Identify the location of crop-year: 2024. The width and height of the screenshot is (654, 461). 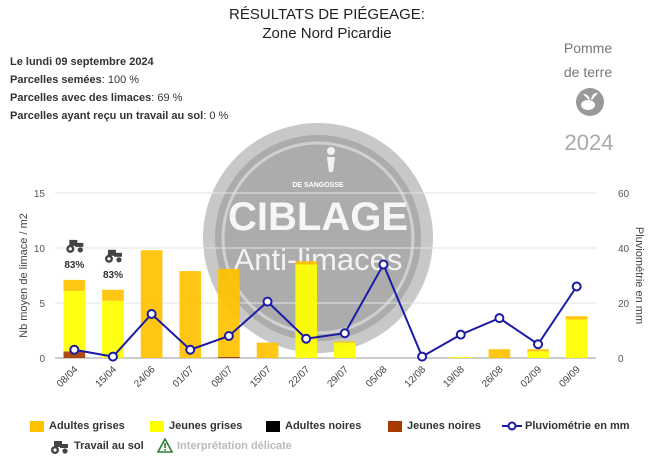
(589, 142).